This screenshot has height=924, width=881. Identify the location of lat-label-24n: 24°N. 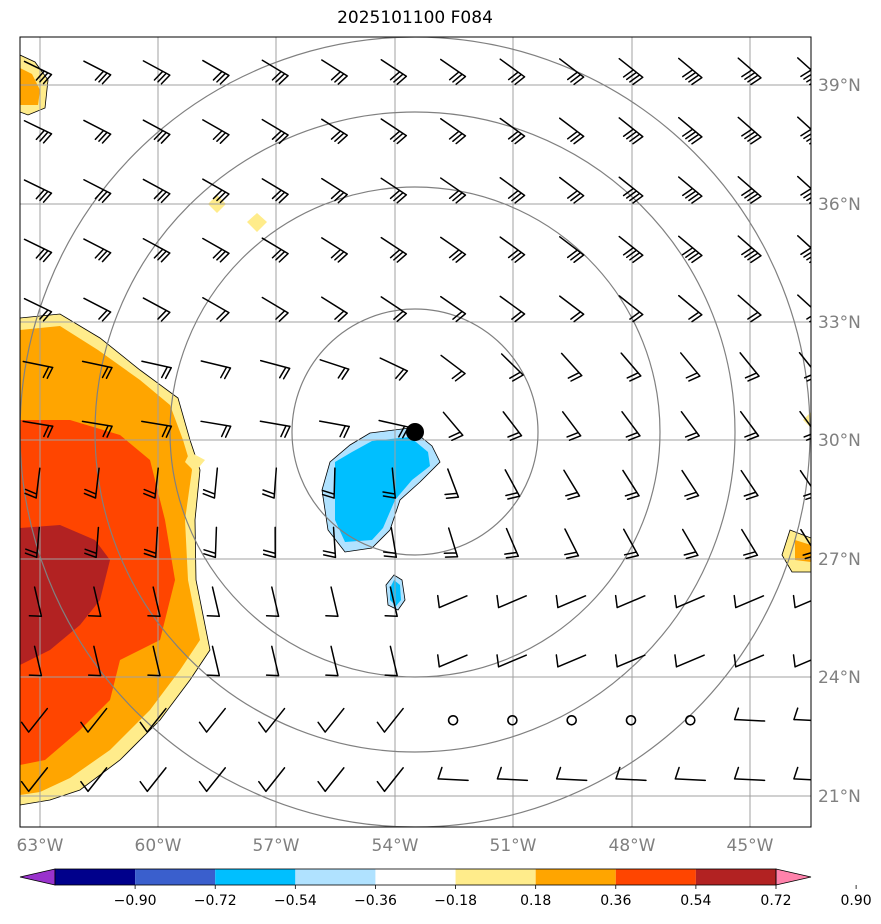
(839, 678).